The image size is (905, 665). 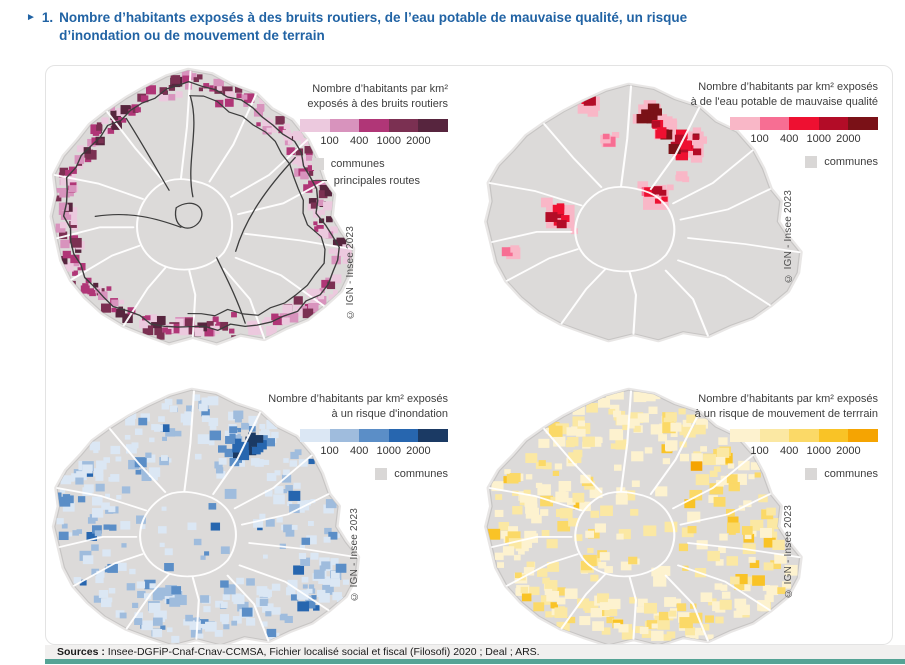 What do you see at coordinates (202, 206) in the screenshot?
I see `map-bruits-routiers` at bounding box center [202, 206].